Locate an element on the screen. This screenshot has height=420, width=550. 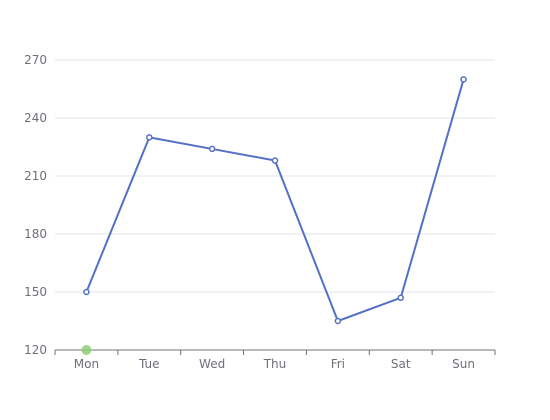
x-tick-label-sun: Sun is located at coordinates (463, 364).